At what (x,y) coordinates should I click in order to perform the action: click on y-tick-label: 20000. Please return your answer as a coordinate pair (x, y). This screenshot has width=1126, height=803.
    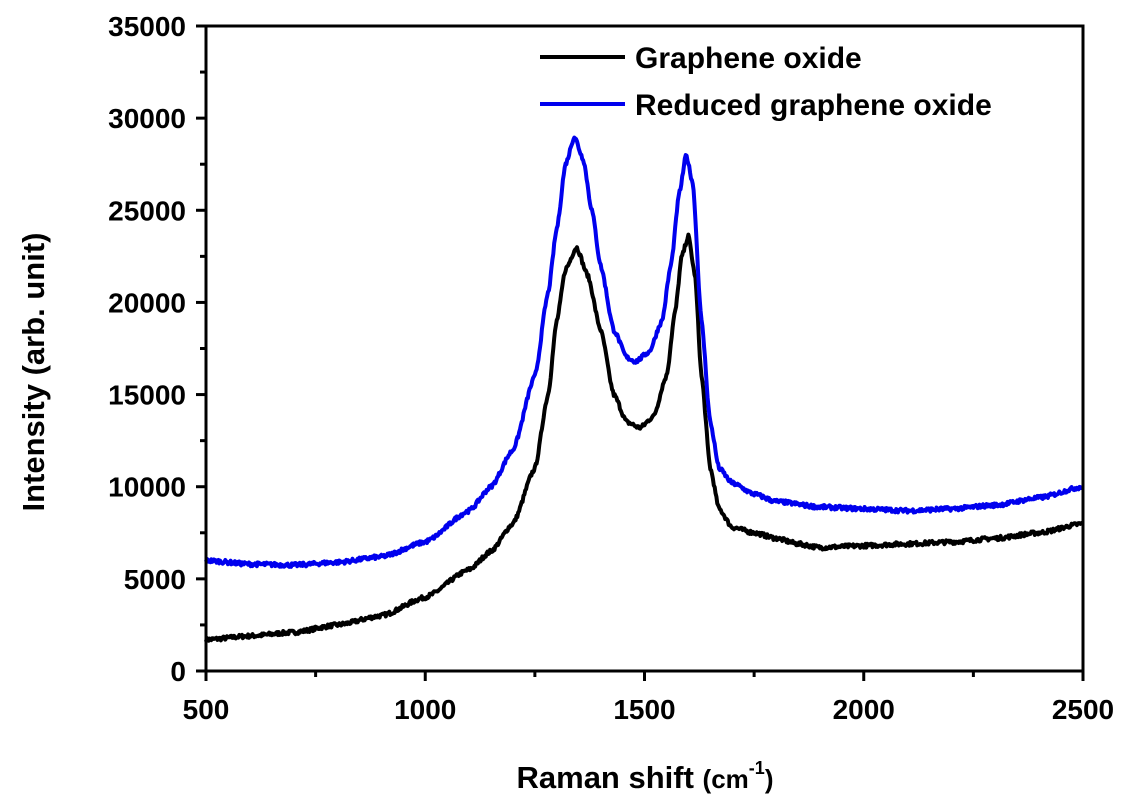
    Looking at the image, I should click on (147, 302).